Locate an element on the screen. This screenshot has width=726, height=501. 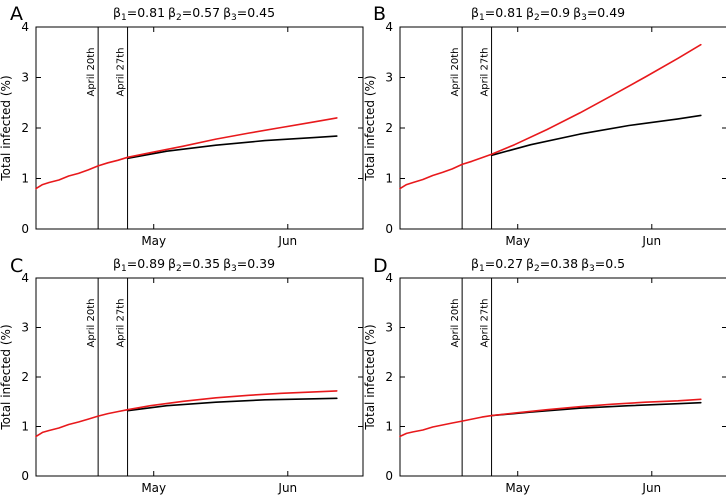
panel-letter: D is located at coordinates (380, 266).